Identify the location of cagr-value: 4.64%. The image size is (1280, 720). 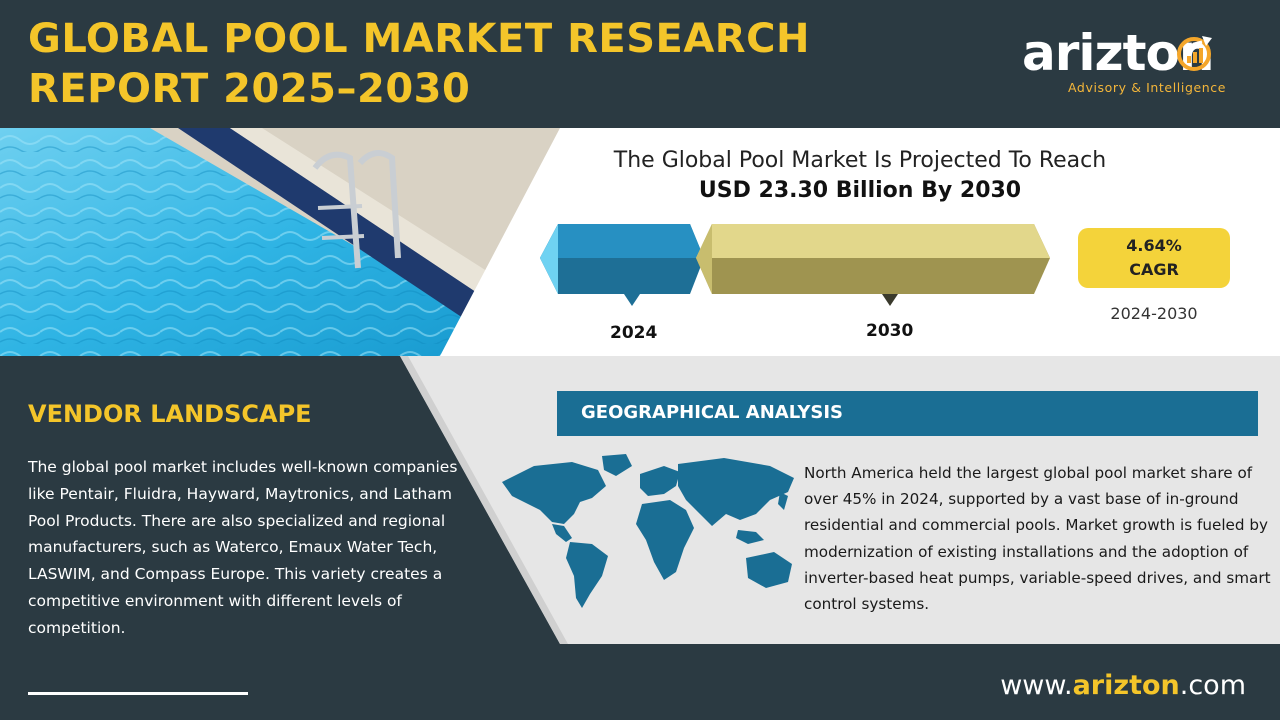
(1154, 245).